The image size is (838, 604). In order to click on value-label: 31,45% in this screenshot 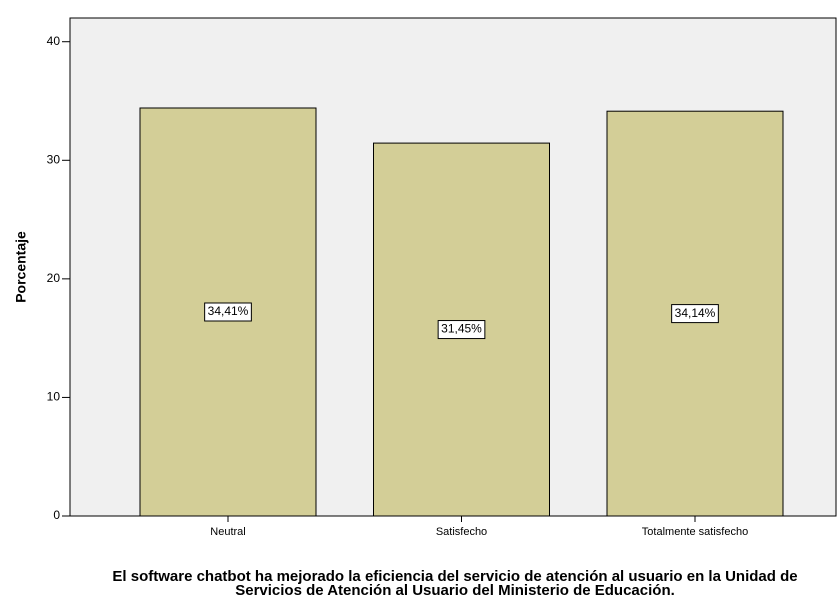, I will do `click(461, 329)`.